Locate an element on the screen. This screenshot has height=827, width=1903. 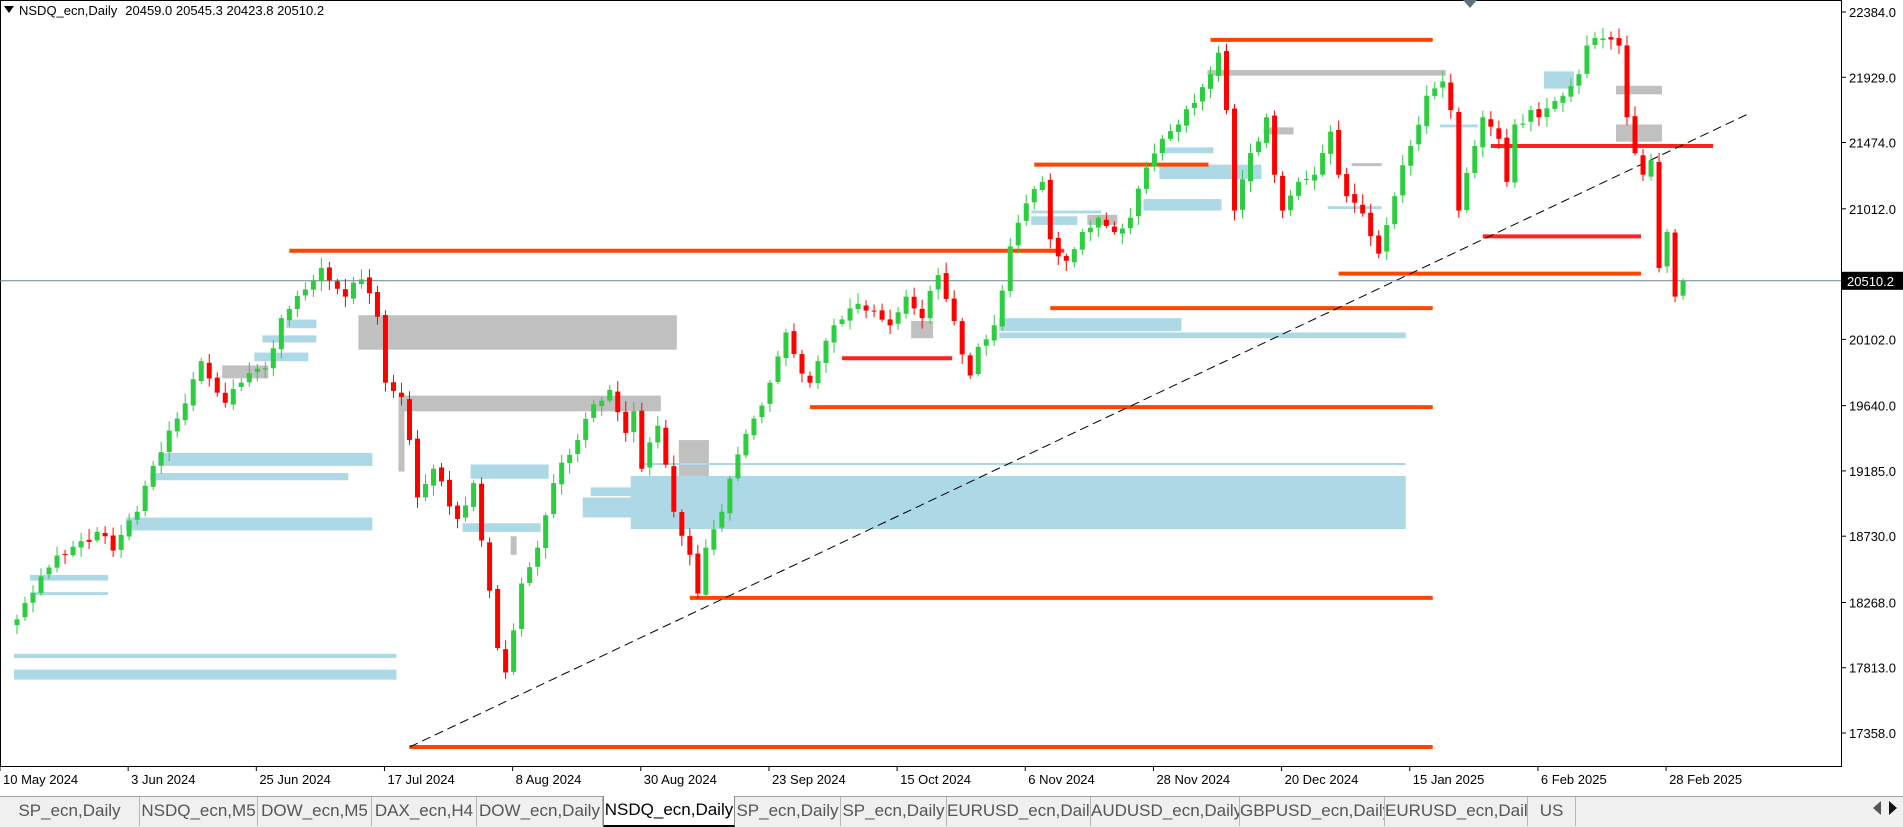
scroll-right-icon is located at coordinates (1893, 808).